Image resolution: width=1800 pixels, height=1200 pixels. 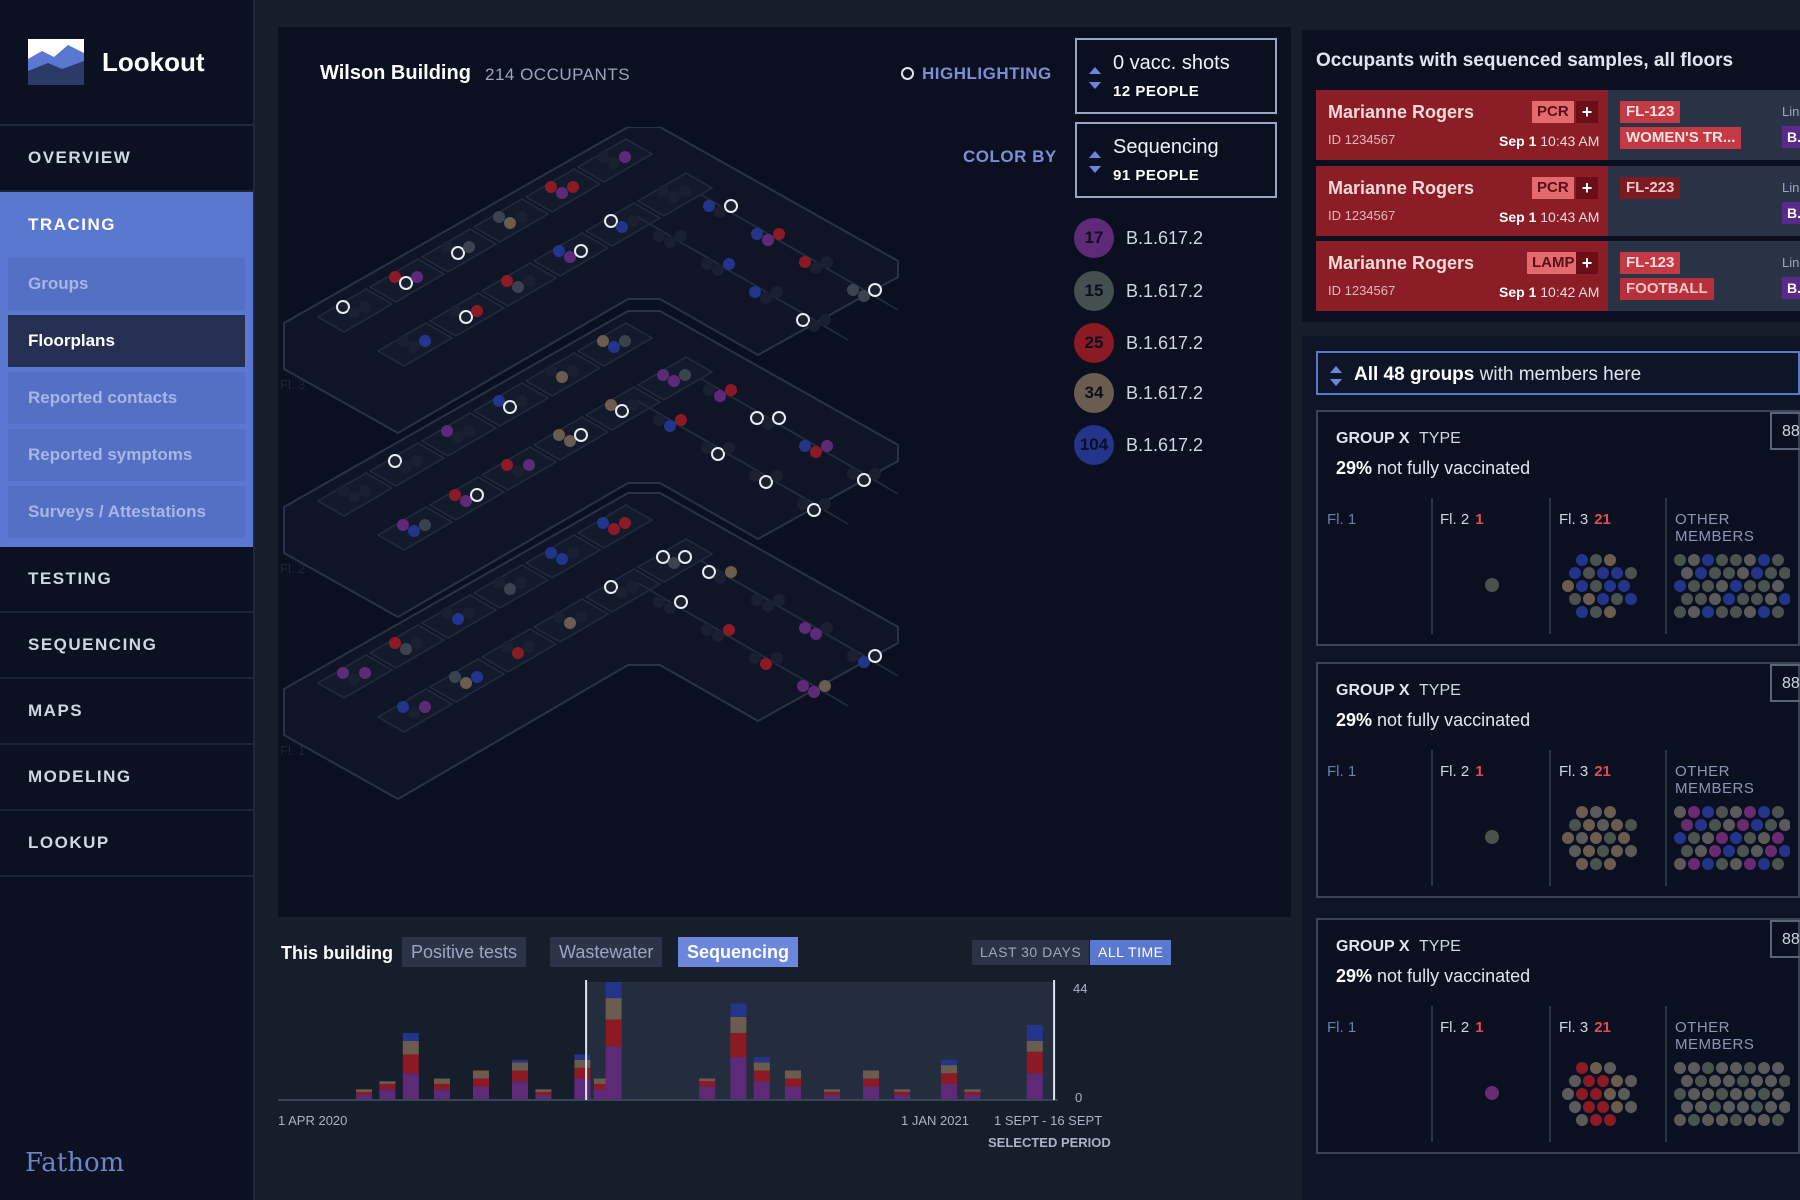 I want to click on floor3-member-dots, so click(x=1599, y=1094).